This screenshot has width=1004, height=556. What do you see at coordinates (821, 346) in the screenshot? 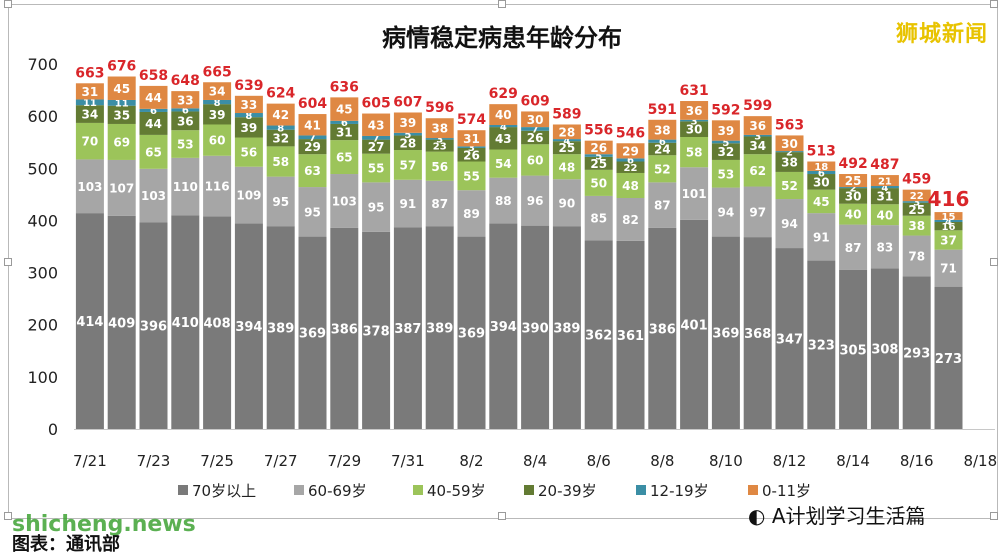
I see `data-label-70+: 323` at bounding box center [821, 346].